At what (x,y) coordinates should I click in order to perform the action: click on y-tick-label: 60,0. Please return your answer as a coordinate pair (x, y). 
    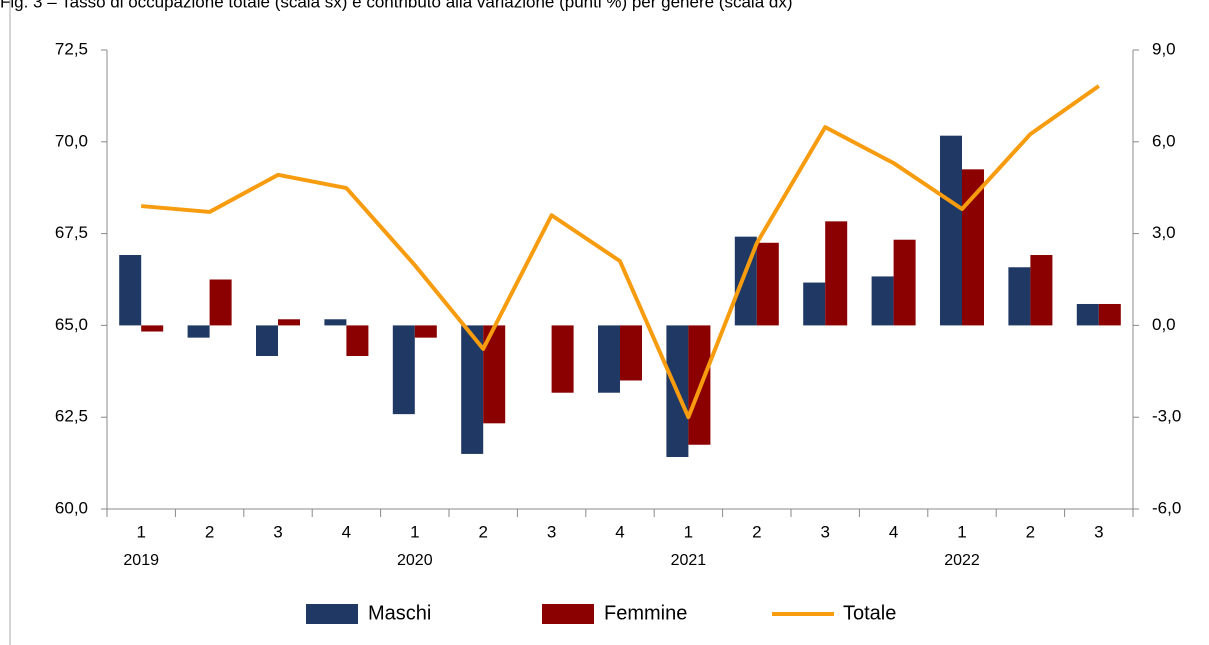
    Looking at the image, I should click on (71, 507).